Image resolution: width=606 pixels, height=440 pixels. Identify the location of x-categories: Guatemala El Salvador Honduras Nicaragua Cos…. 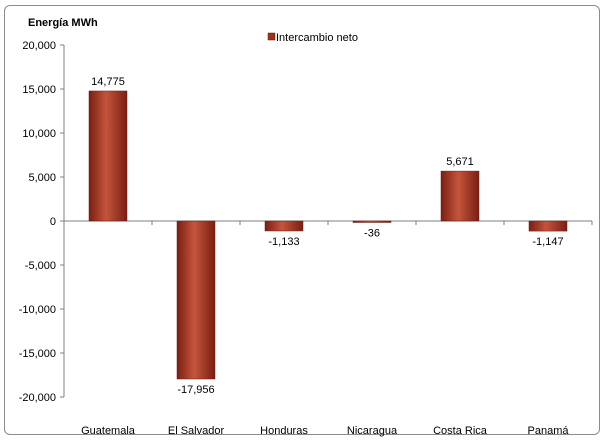
(325, 431).